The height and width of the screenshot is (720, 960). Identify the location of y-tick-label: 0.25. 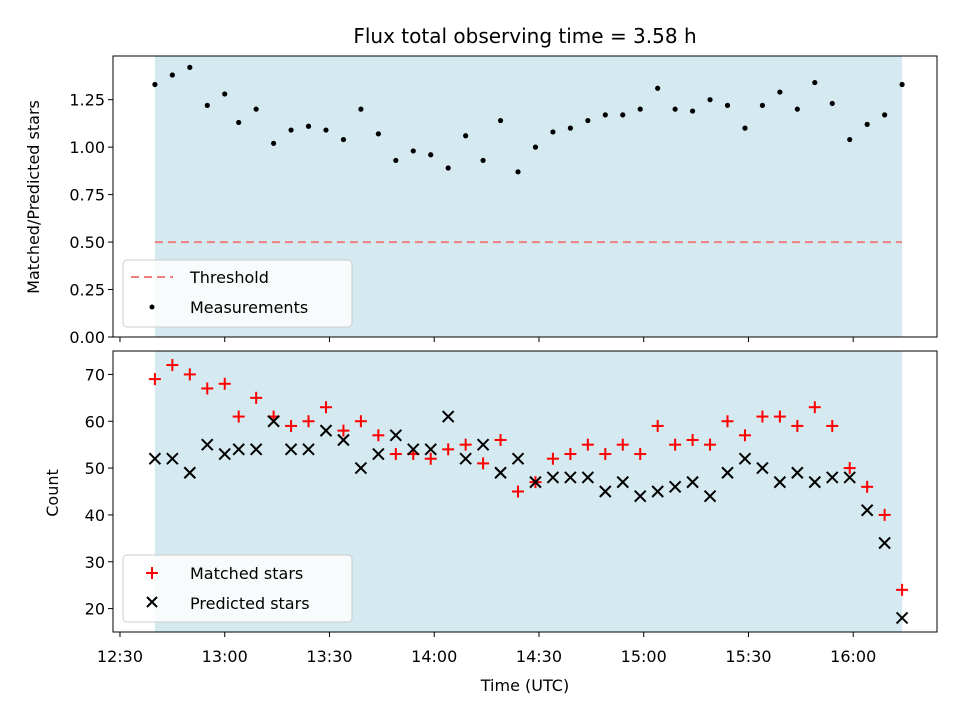
(87, 290).